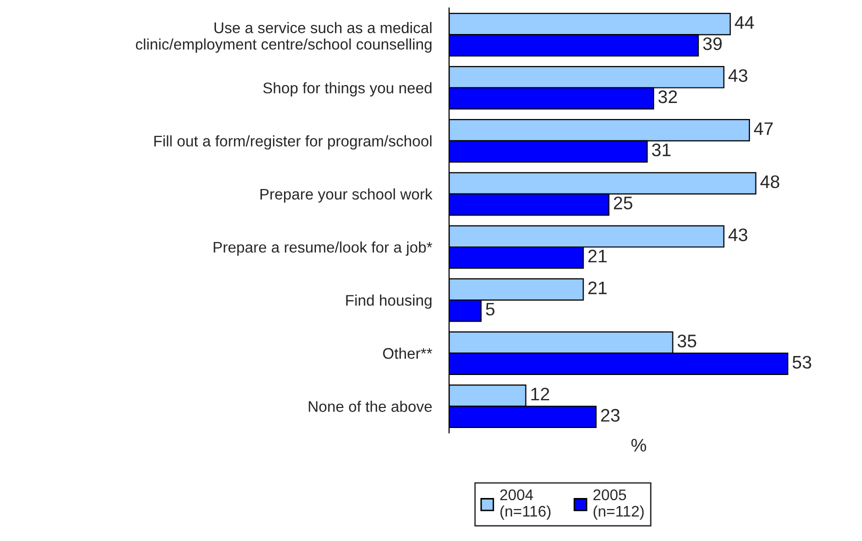 The height and width of the screenshot is (541, 862). I want to click on data-label: 47, so click(763, 128).